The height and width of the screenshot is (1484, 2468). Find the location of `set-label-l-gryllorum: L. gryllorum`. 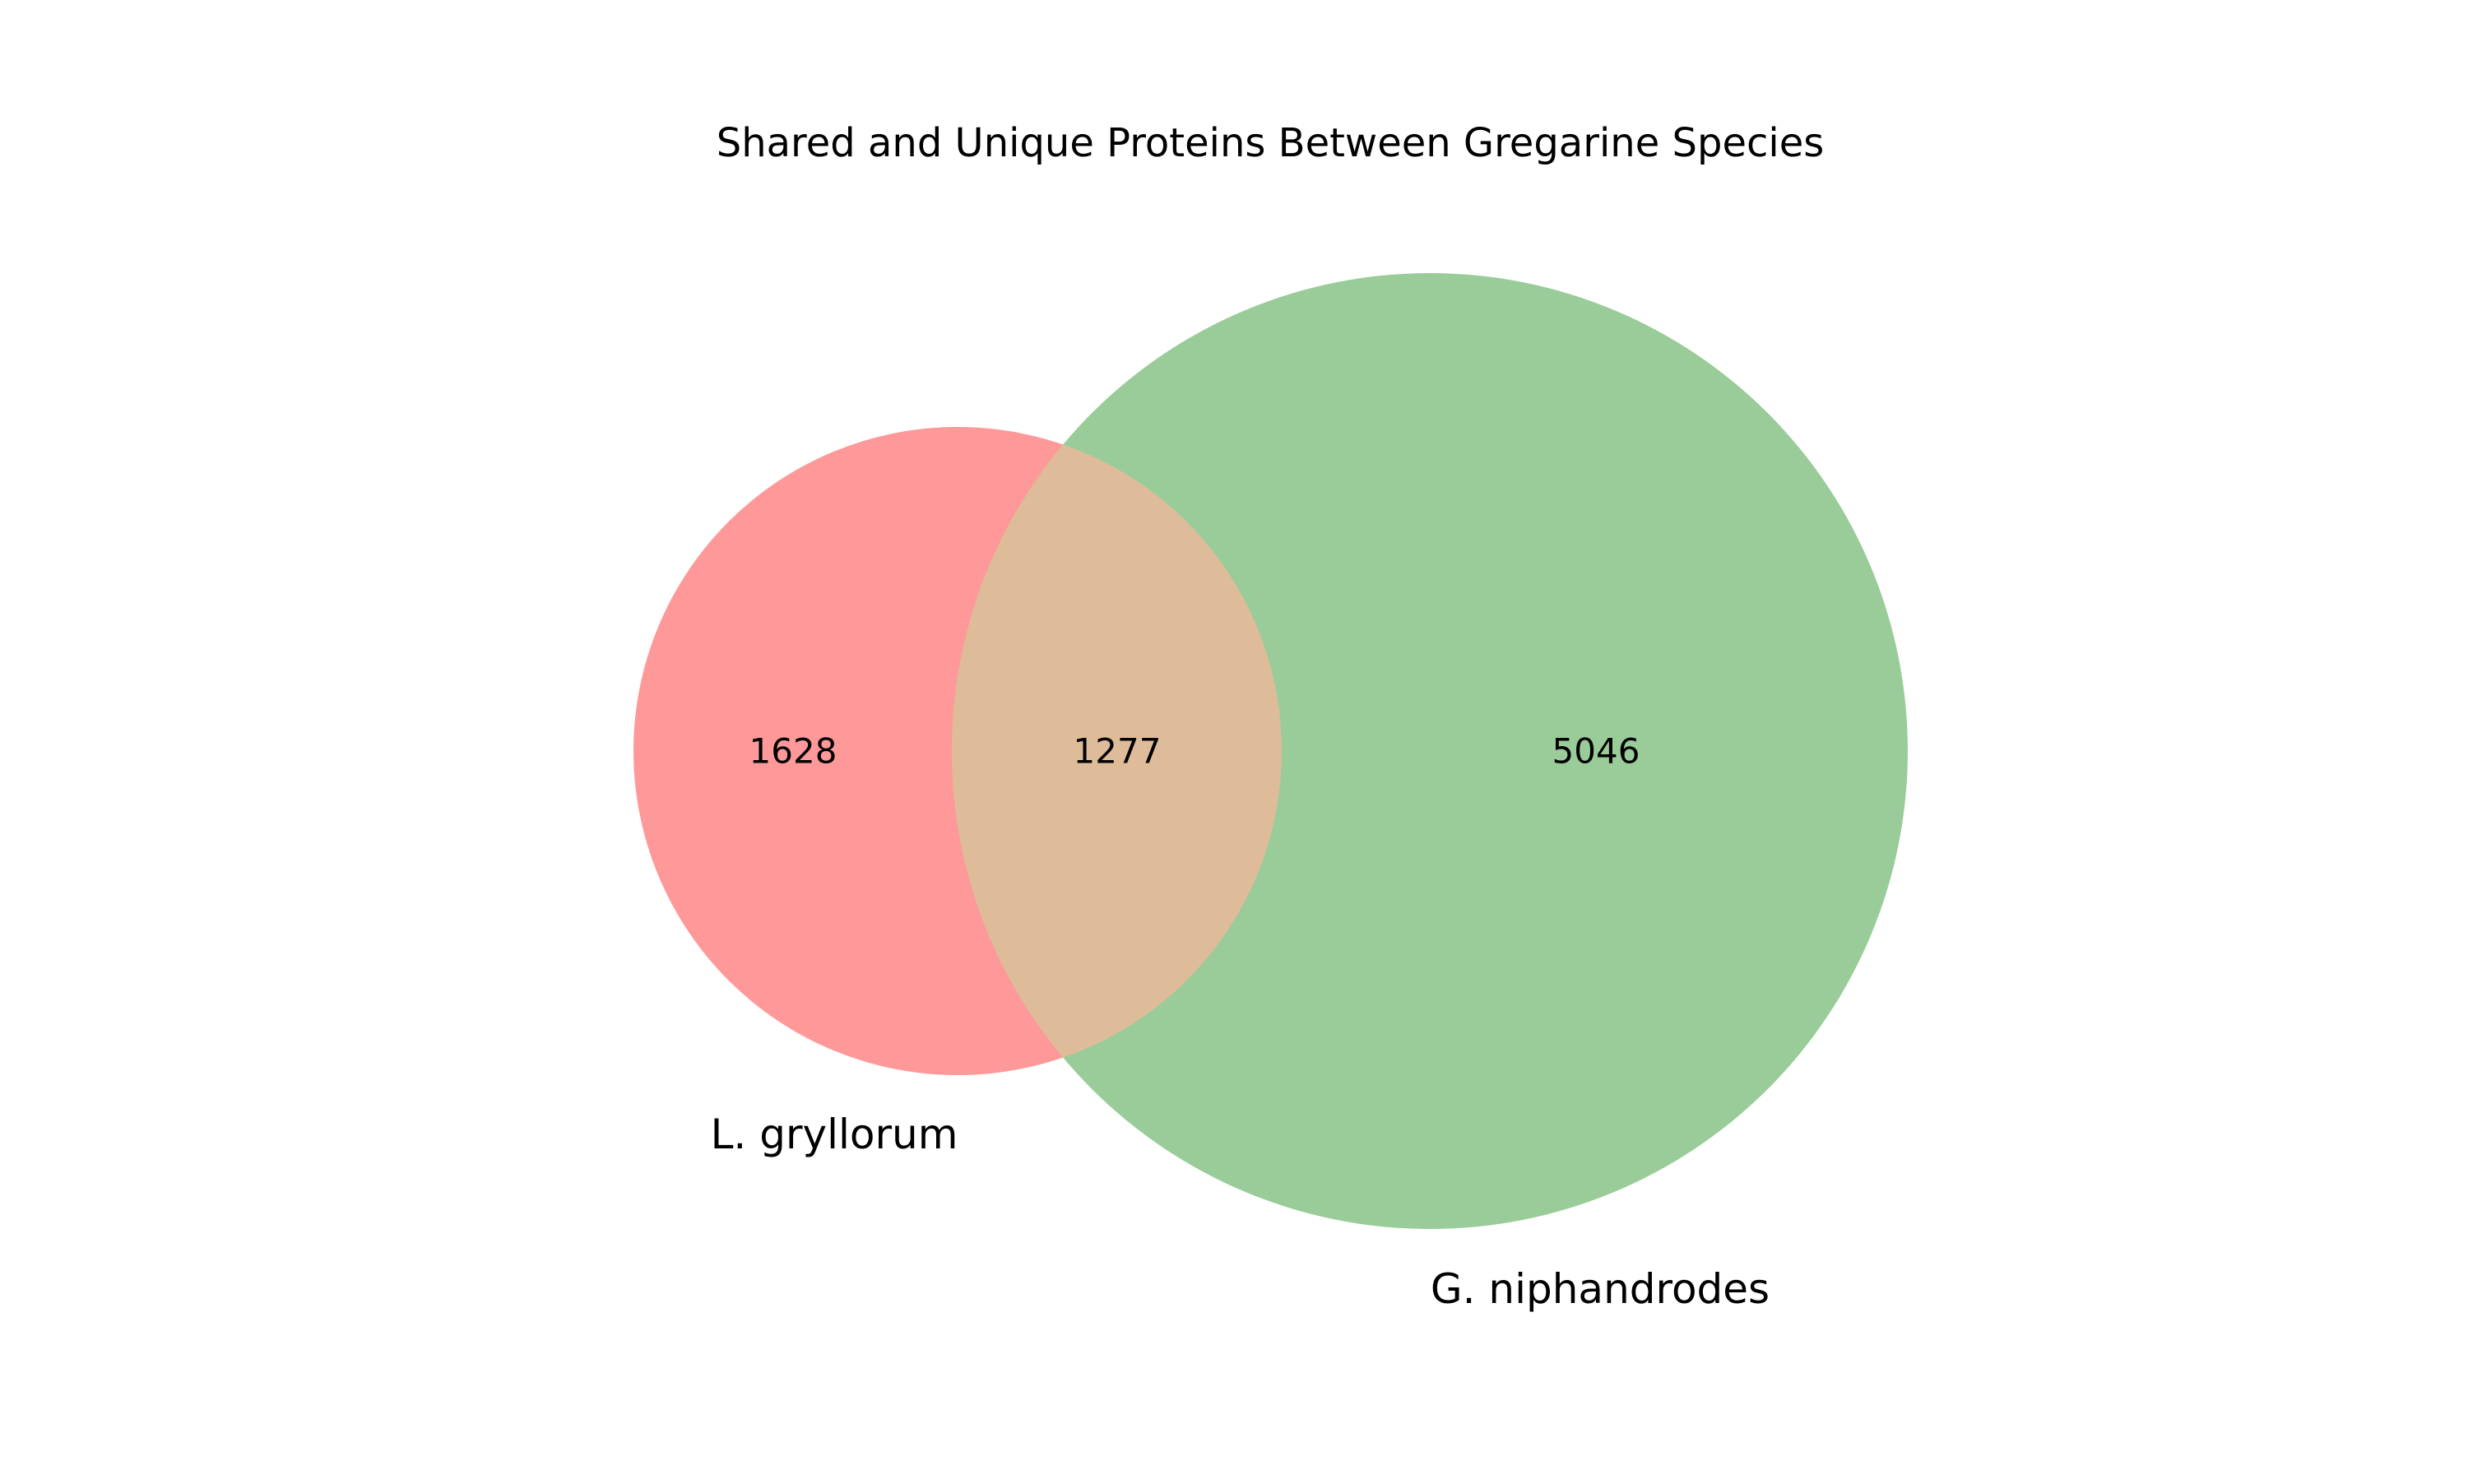

set-label-l-gryllorum: L. gryllorum is located at coordinates (834, 1134).